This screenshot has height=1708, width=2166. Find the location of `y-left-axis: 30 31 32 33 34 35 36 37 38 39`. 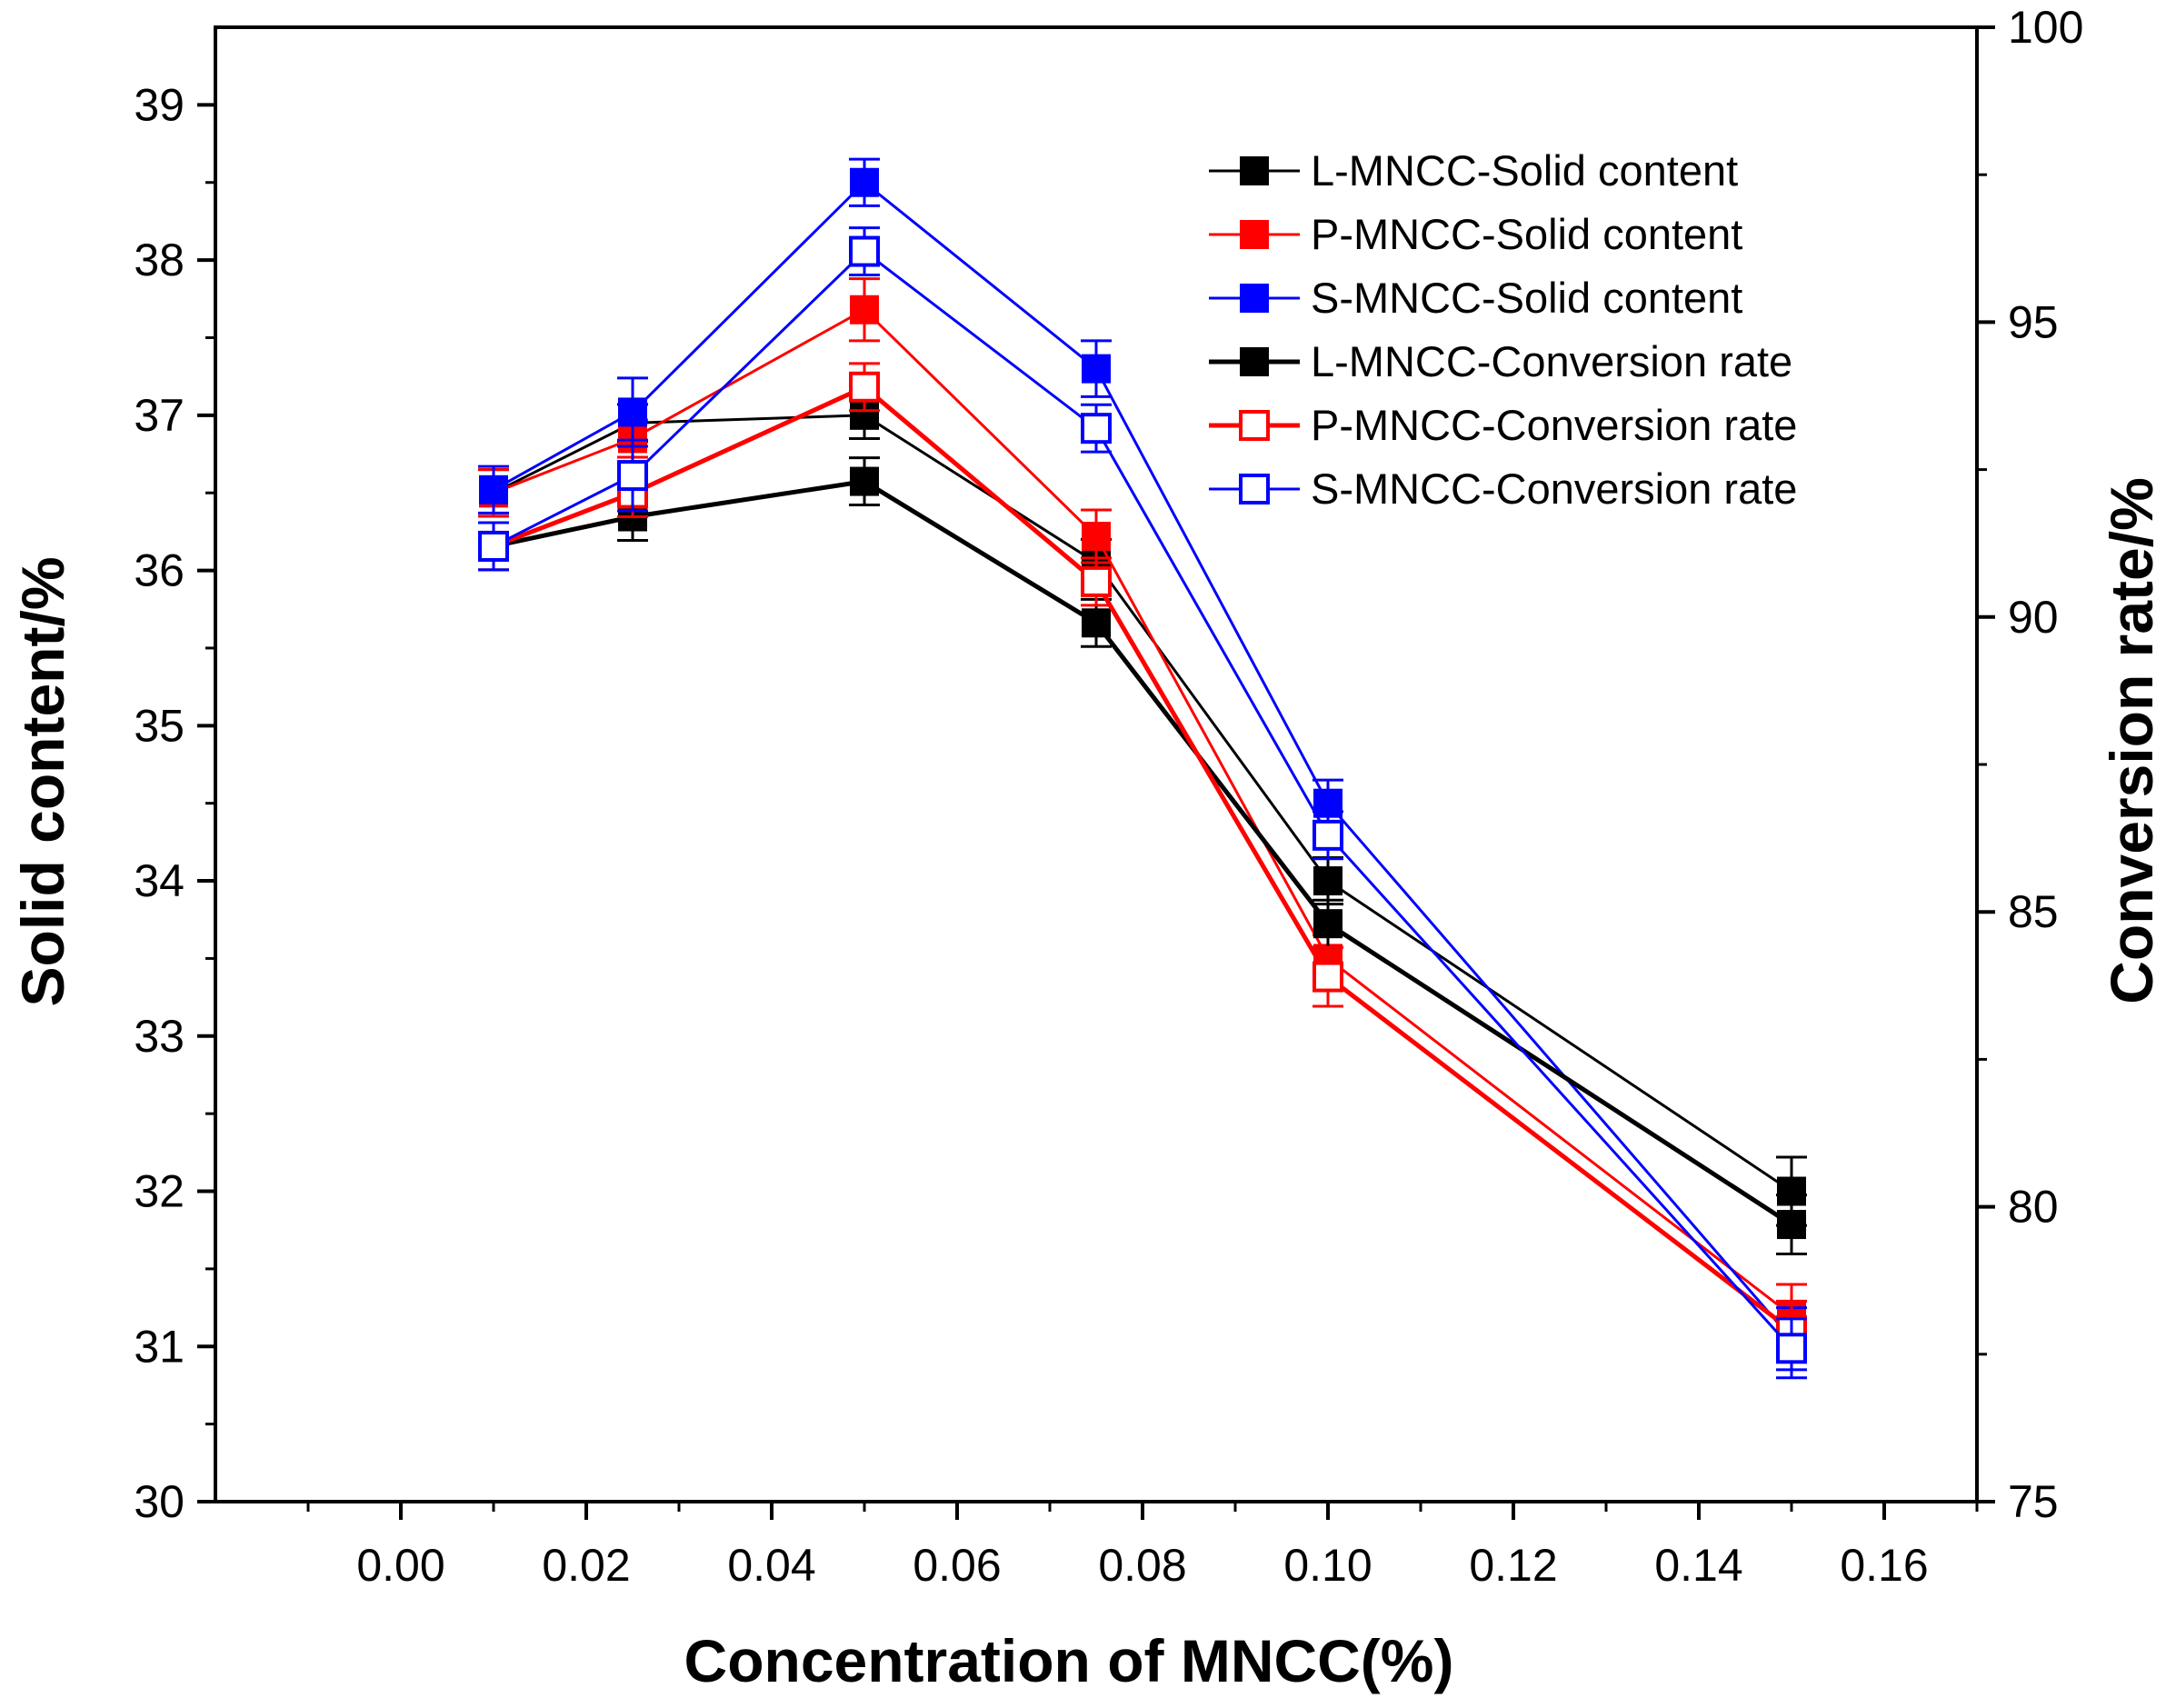

y-left-axis: 30 31 32 33 34 35 36 37 38 39 is located at coordinates (174, 803).